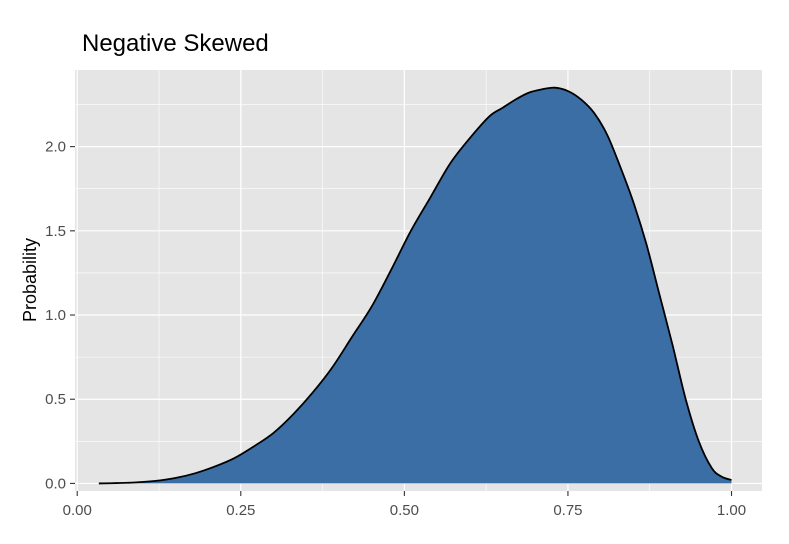 The image size is (789, 544). I want to click on y-tick-label: 2.0, so click(55, 147).